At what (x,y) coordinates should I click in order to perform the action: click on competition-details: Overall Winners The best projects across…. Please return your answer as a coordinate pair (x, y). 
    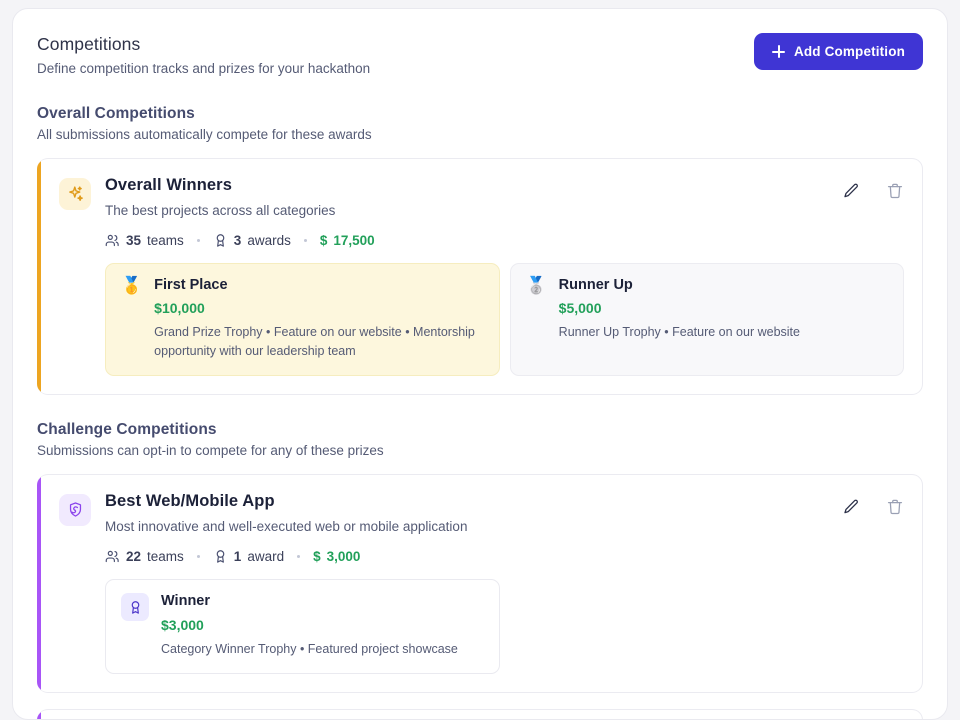
    Looking at the image, I should click on (465, 212).